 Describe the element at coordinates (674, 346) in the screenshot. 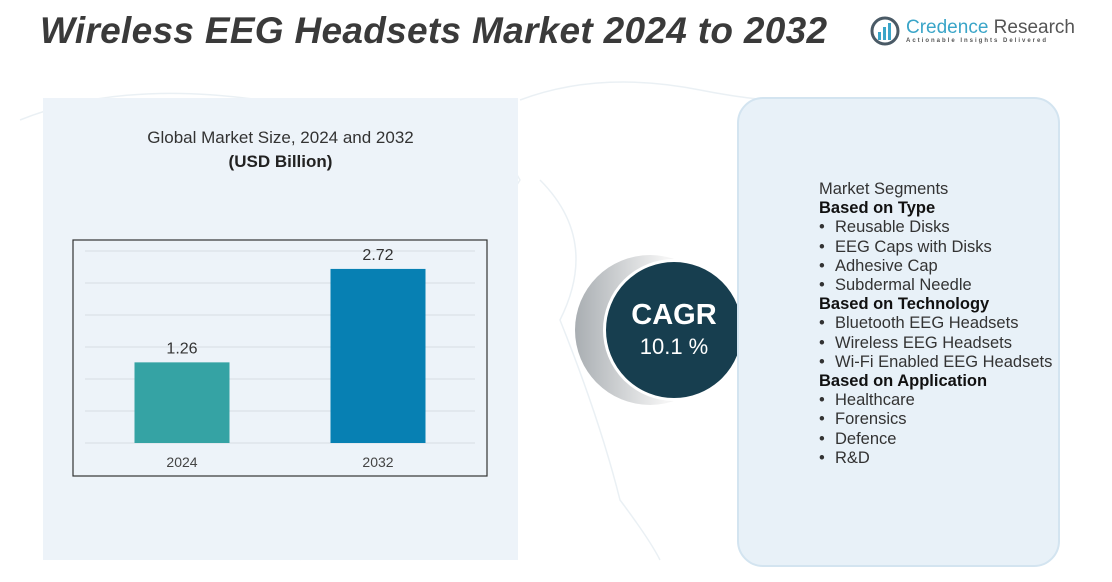

I see `cagr-value: 10.1 %` at that location.